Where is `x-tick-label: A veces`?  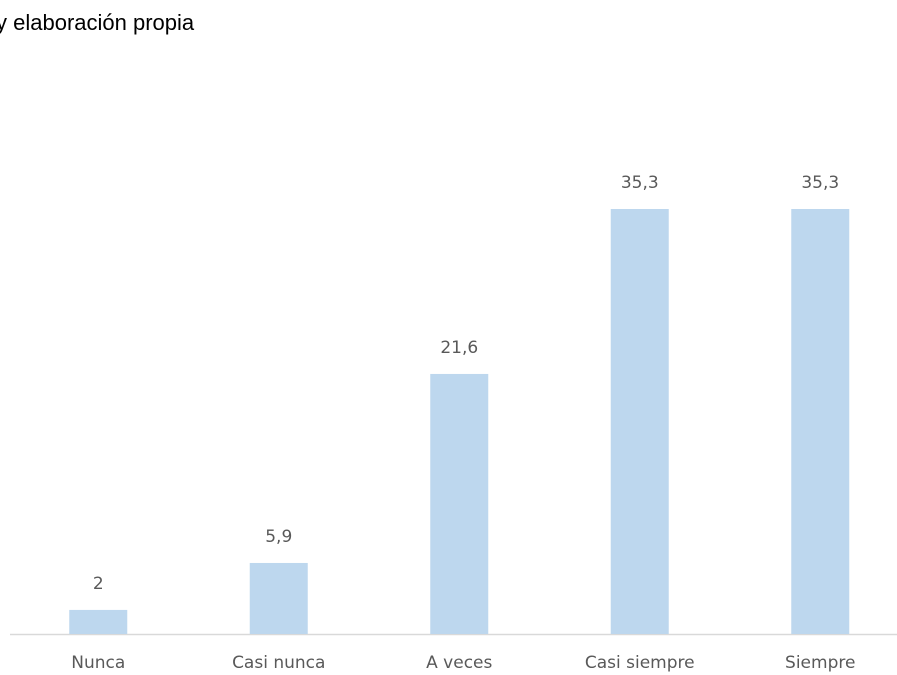
x-tick-label: A veces is located at coordinates (459, 663).